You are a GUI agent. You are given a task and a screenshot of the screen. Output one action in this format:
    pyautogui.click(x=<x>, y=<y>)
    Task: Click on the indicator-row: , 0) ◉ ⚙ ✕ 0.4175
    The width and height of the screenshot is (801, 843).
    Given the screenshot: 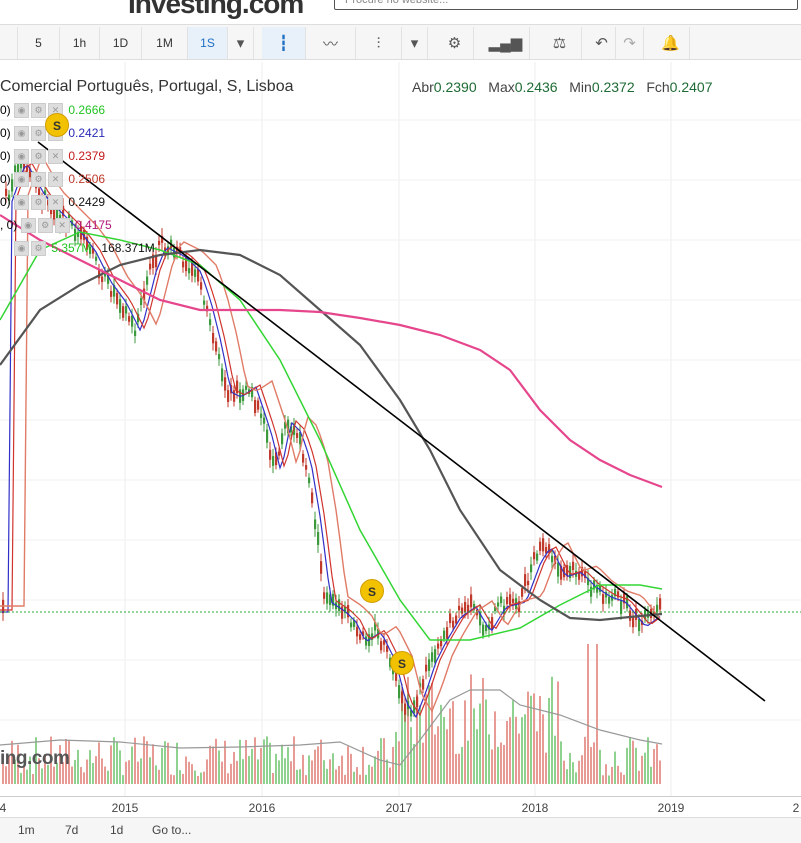 What is the action you would take?
    pyautogui.click(x=56, y=226)
    